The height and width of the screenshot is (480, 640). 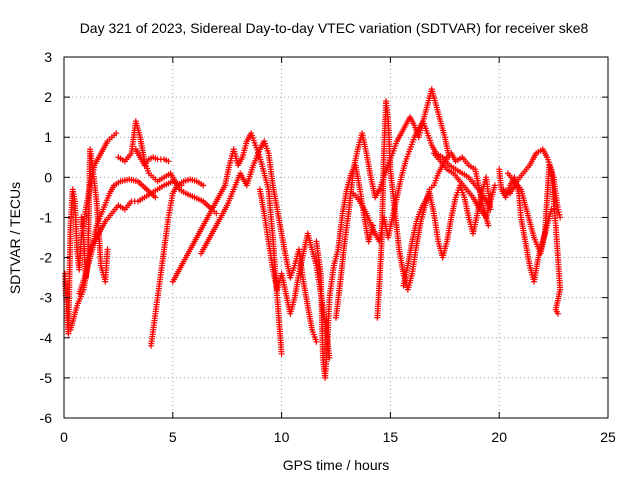 What do you see at coordinates (46, 298) in the screenshot?
I see `y-tick-label: -3` at bounding box center [46, 298].